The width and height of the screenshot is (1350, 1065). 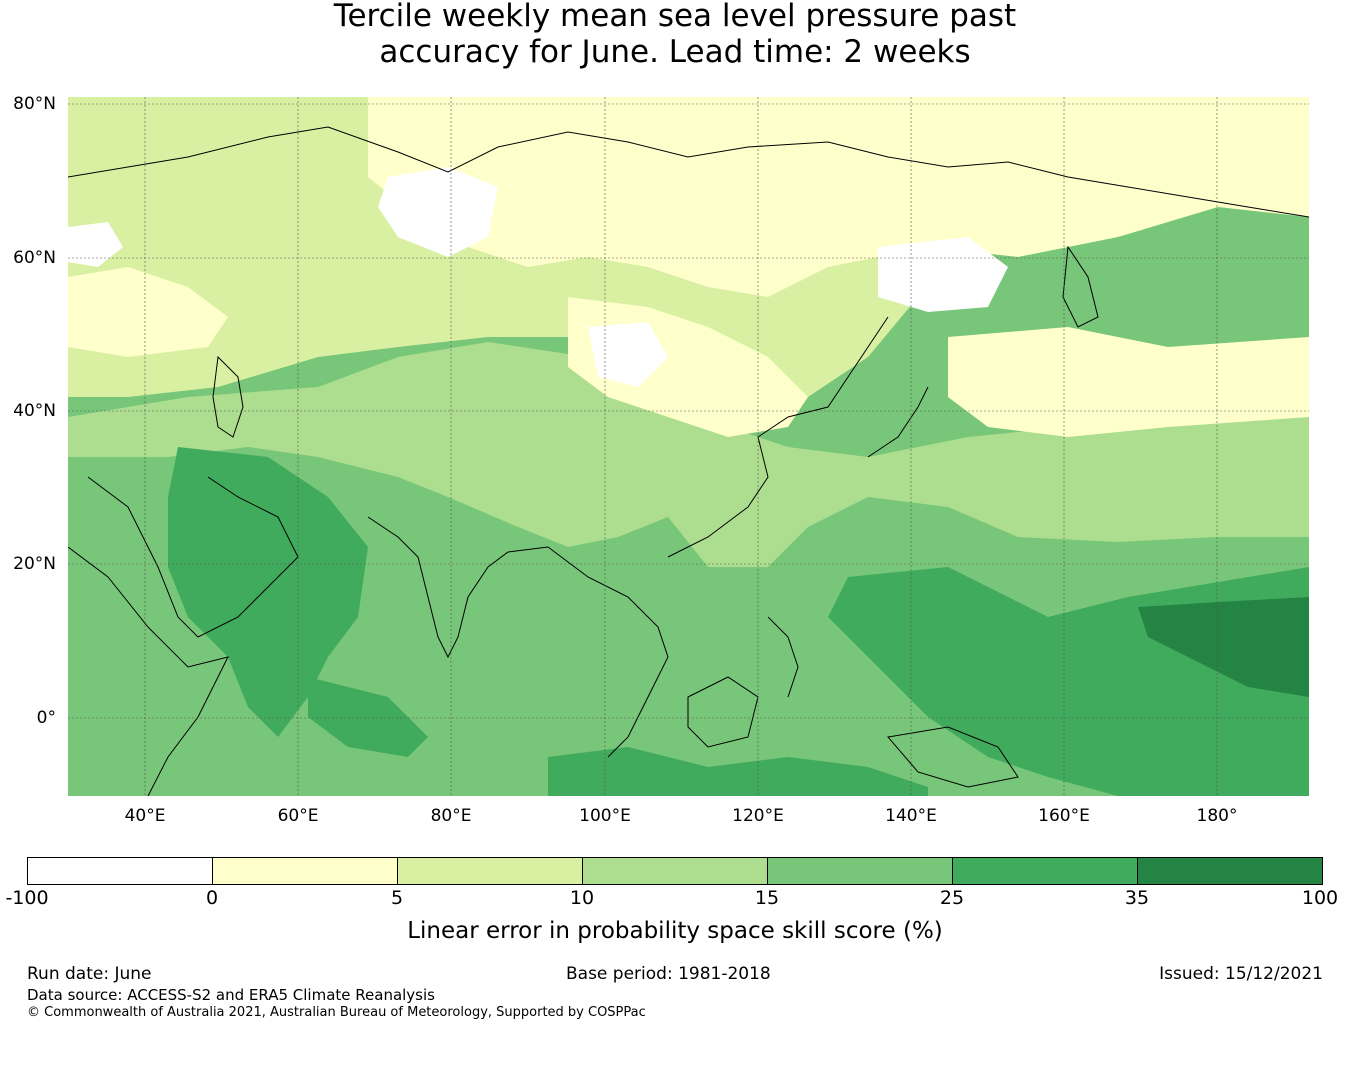 What do you see at coordinates (1217, 816) in the screenshot?
I see `lon-label-180: 180°` at bounding box center [1217, 816].